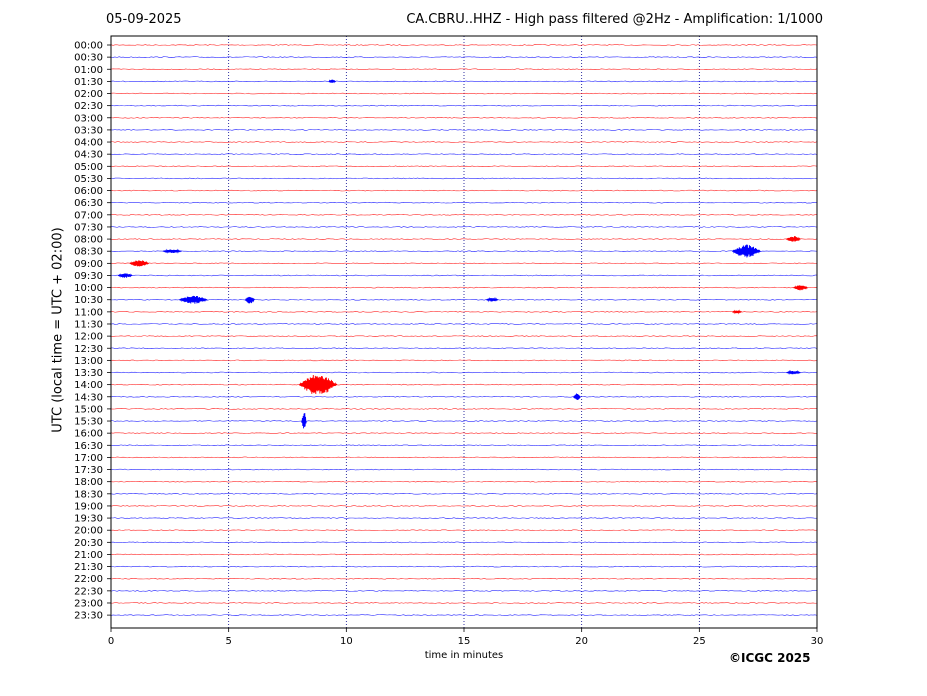 This screenshot has height=696, width=927. Describe the element at coordinates (88, 276) in the screenshot. I see `y-tick-label: 09:30` at that location.